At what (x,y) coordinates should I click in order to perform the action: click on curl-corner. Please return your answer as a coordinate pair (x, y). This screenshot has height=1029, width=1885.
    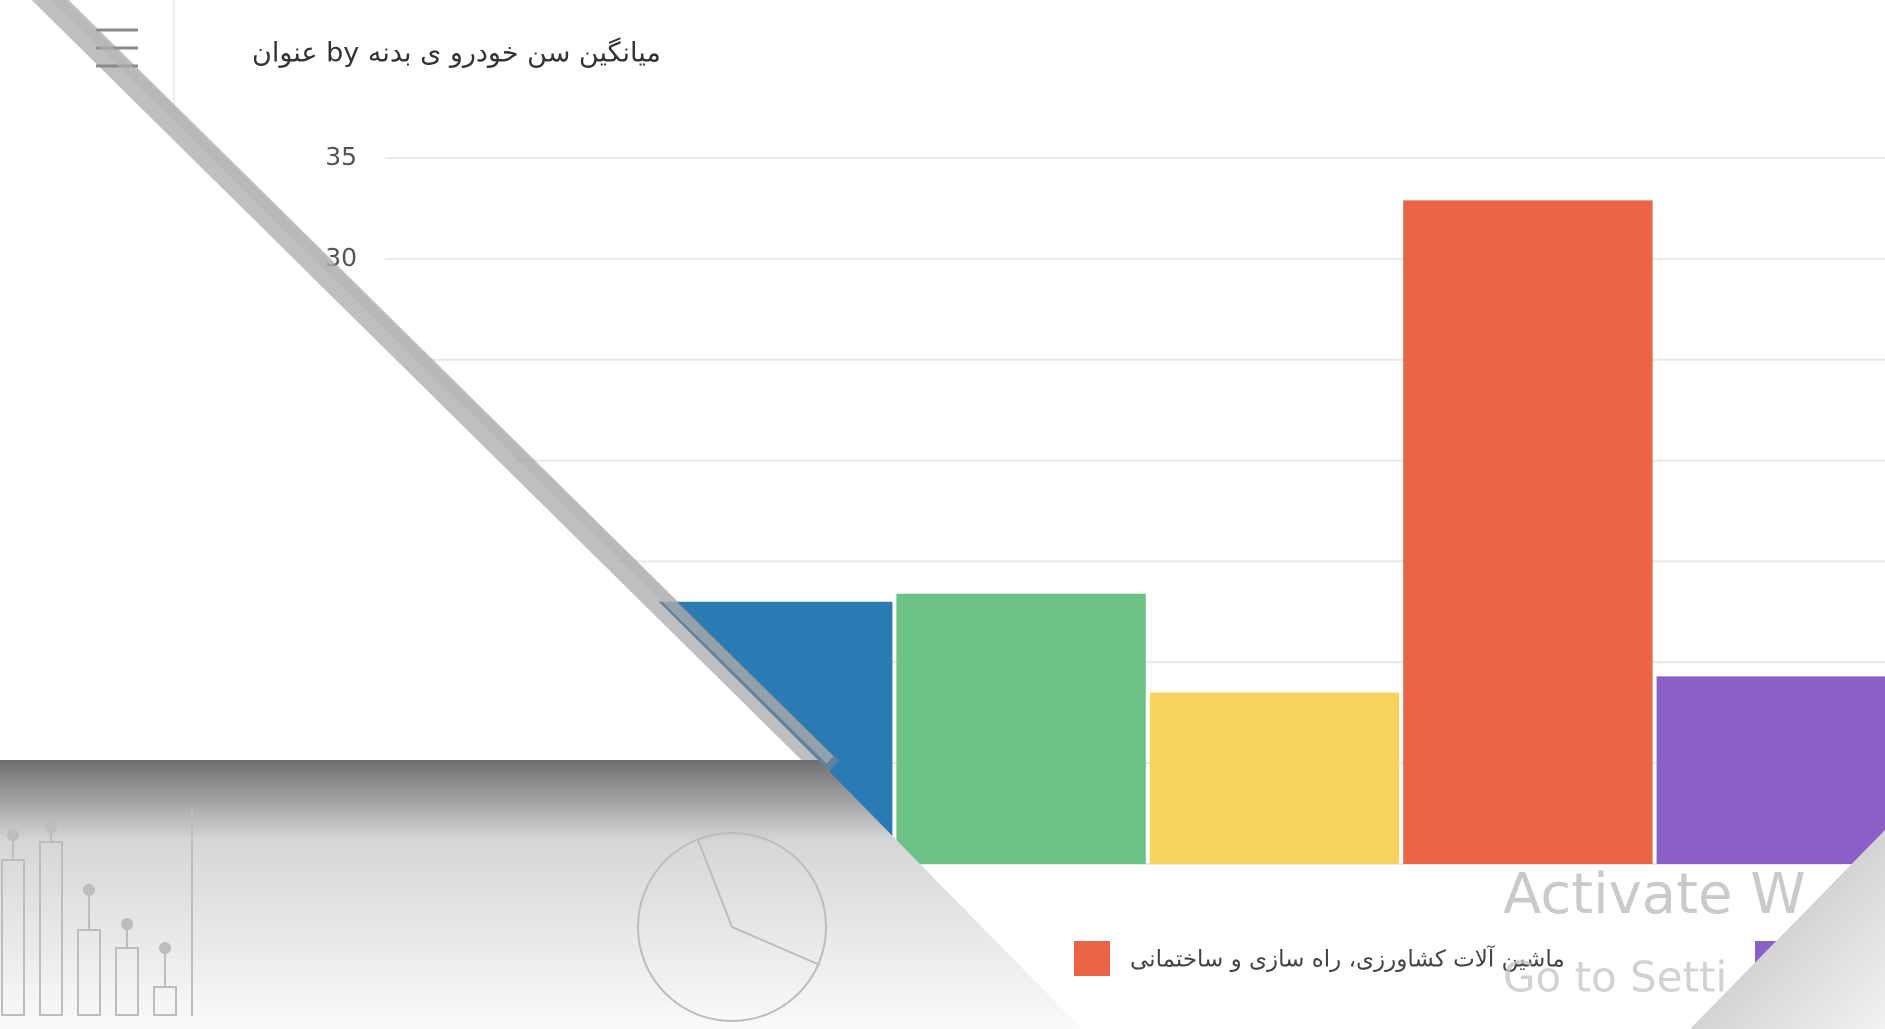
    Looking at the image, I should click on (1787, 929).